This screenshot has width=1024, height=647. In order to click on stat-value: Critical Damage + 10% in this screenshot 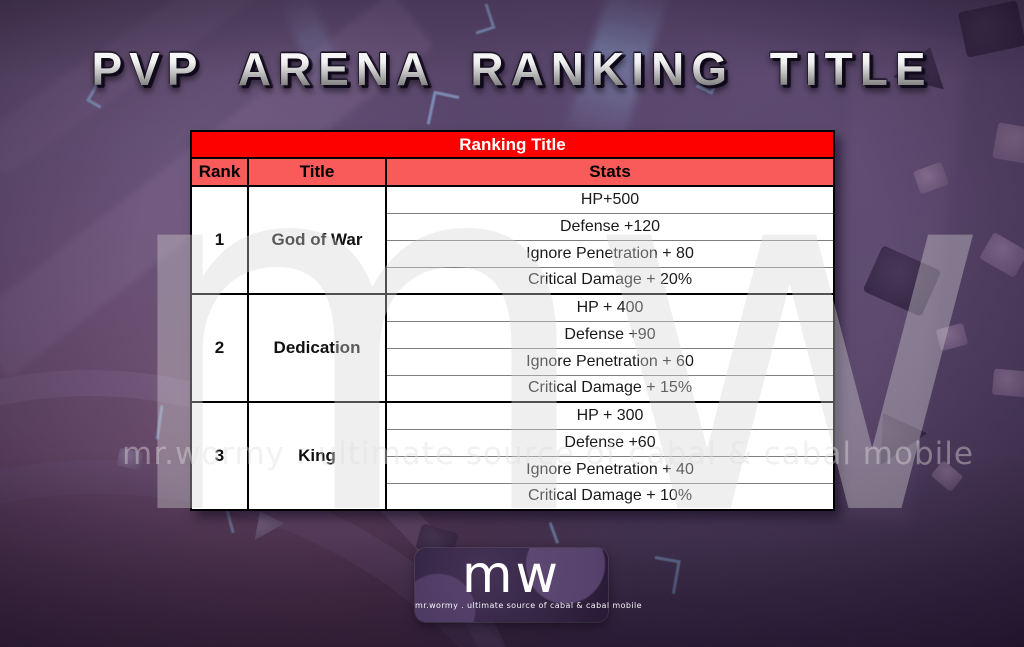, I will do `click(610, 496)`.